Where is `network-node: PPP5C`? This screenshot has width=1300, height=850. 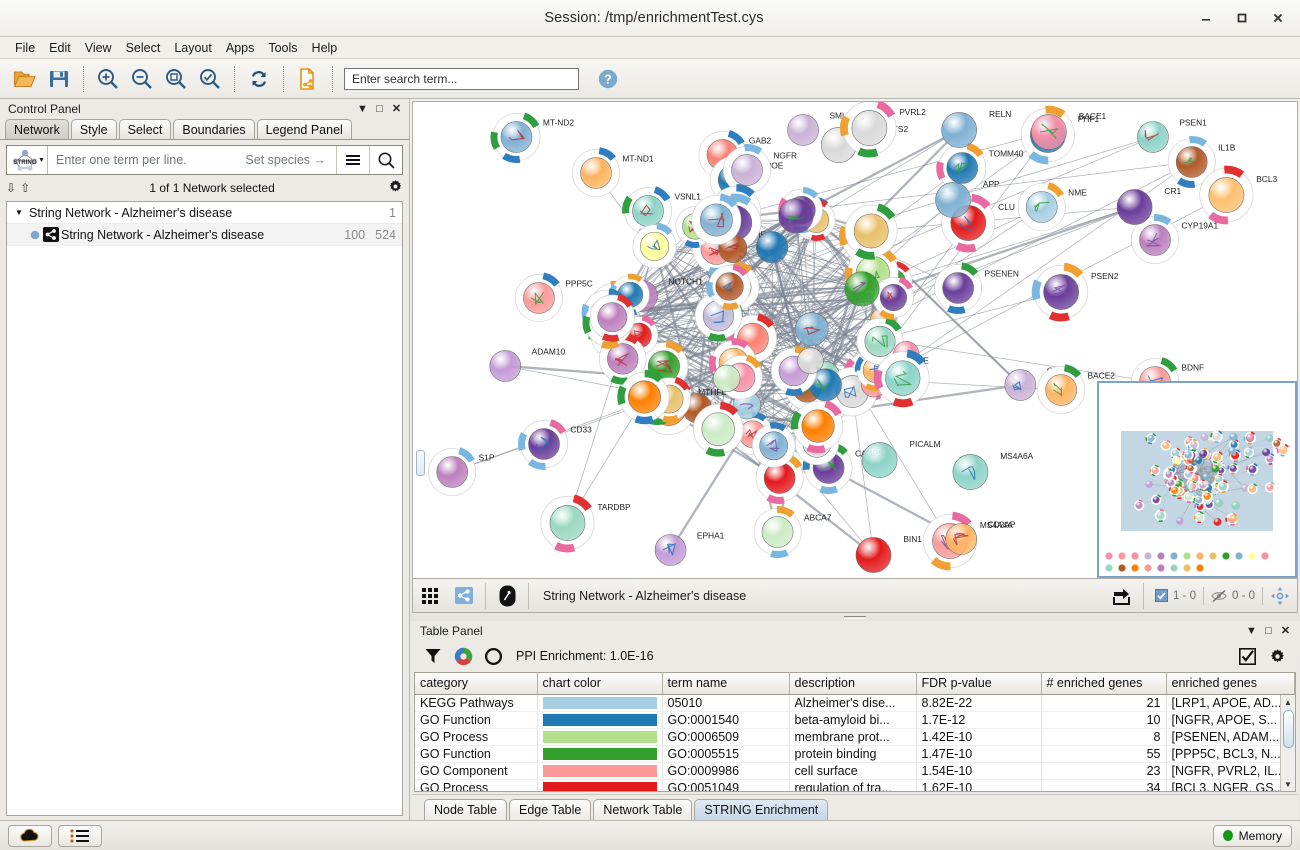 network-node: PPP5C is located at coordinates (553, 297).